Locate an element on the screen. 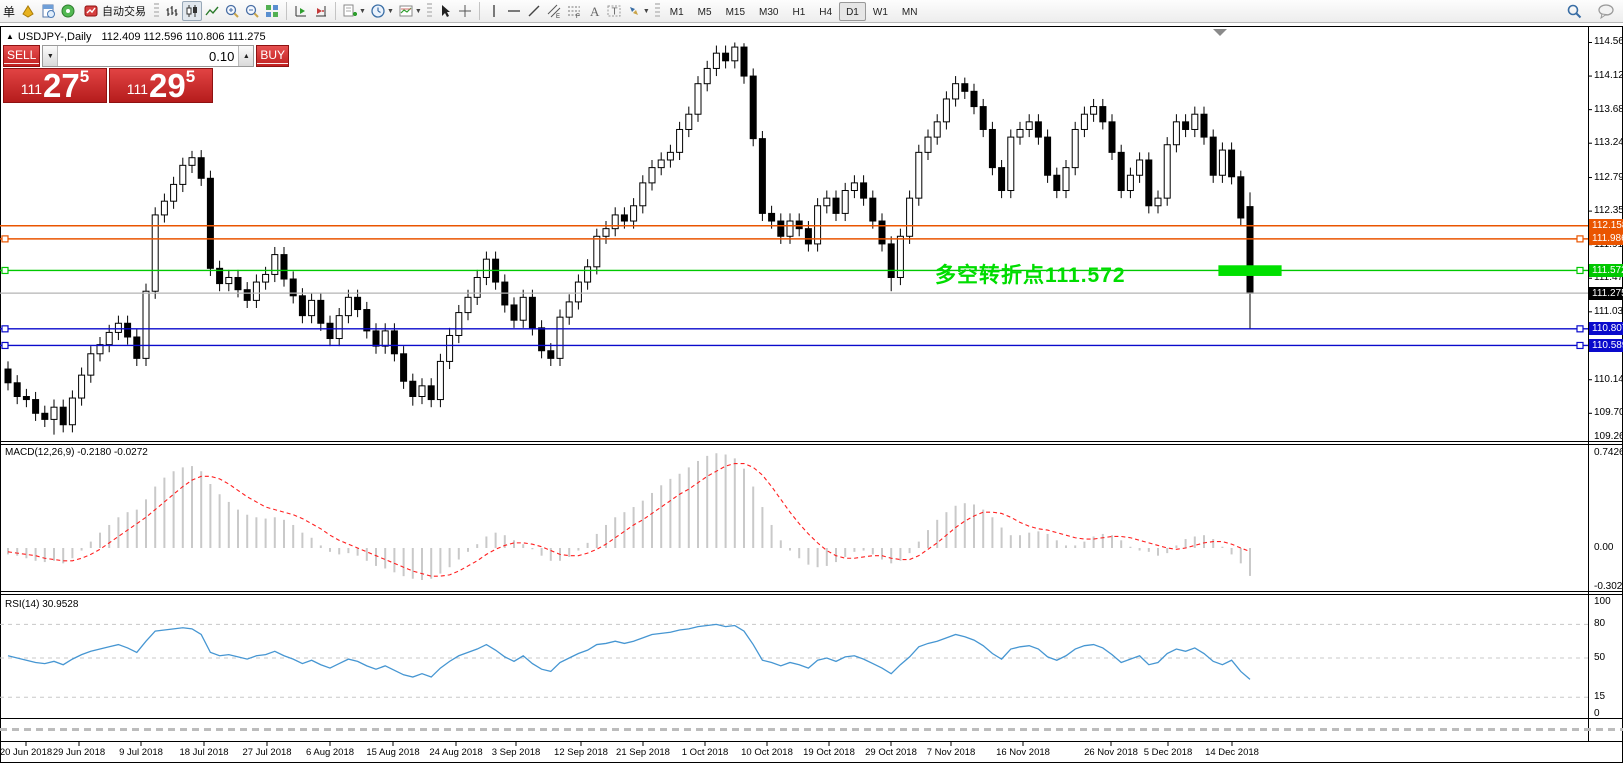  rsi-line is located at coordinates (629, 651).